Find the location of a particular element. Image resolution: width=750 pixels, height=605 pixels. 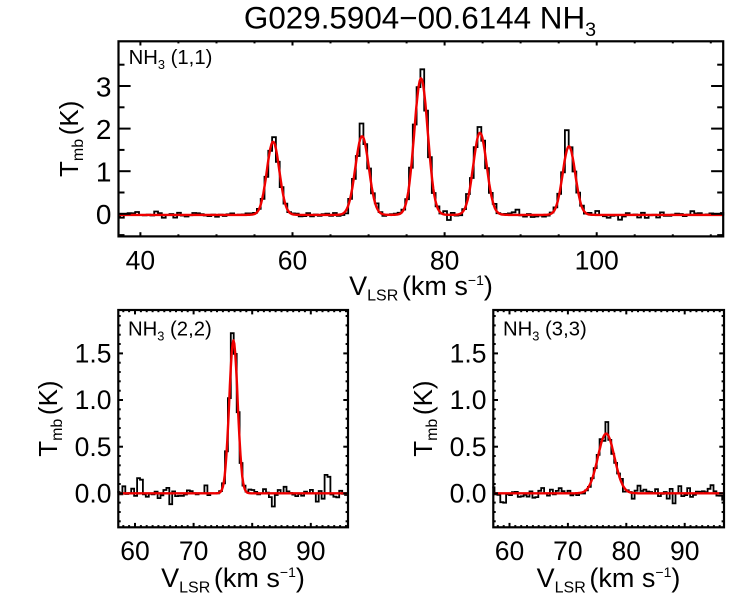

svg-text: NH3 (1,1) is located at coordinates (171, 59).